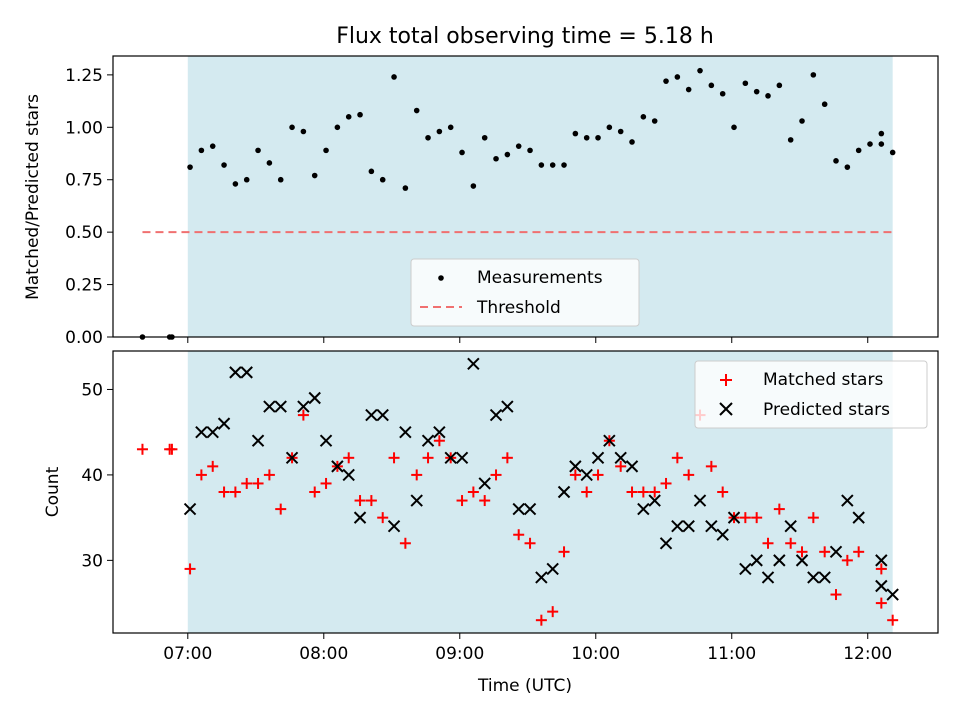 The image size is (960, 720). I want to click on top-legend-box, so click(525, 292).